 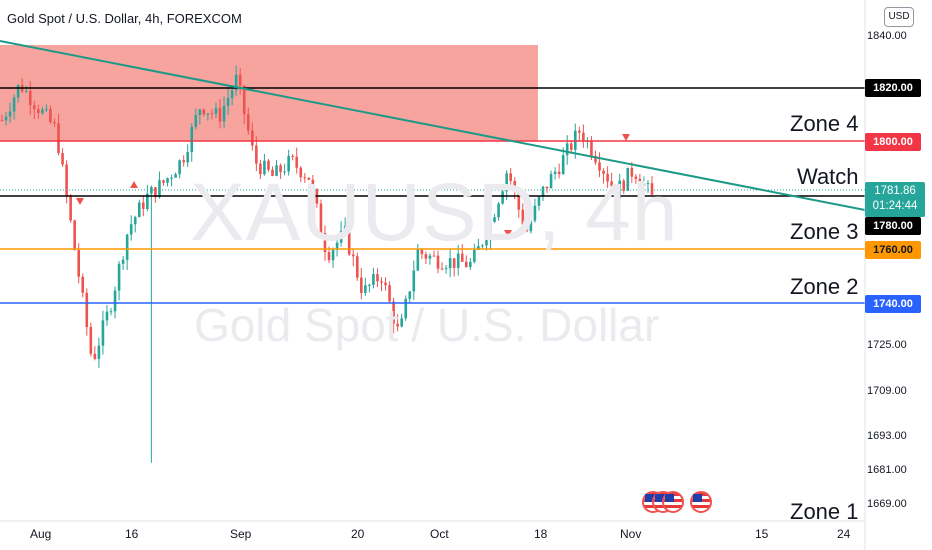 What do you see at coordinates (124, 18) in the screenshot?
I see `chart-title: Gold Spot / U.S. Dollar, 4h, FOREXCOM` at bounding box center [124, 18].